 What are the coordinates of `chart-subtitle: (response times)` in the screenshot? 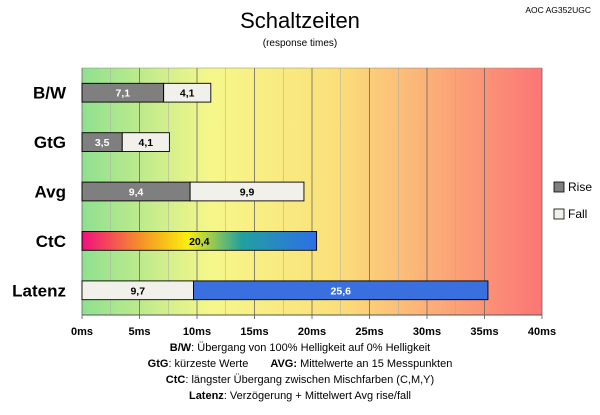 It's located at (300, 43).